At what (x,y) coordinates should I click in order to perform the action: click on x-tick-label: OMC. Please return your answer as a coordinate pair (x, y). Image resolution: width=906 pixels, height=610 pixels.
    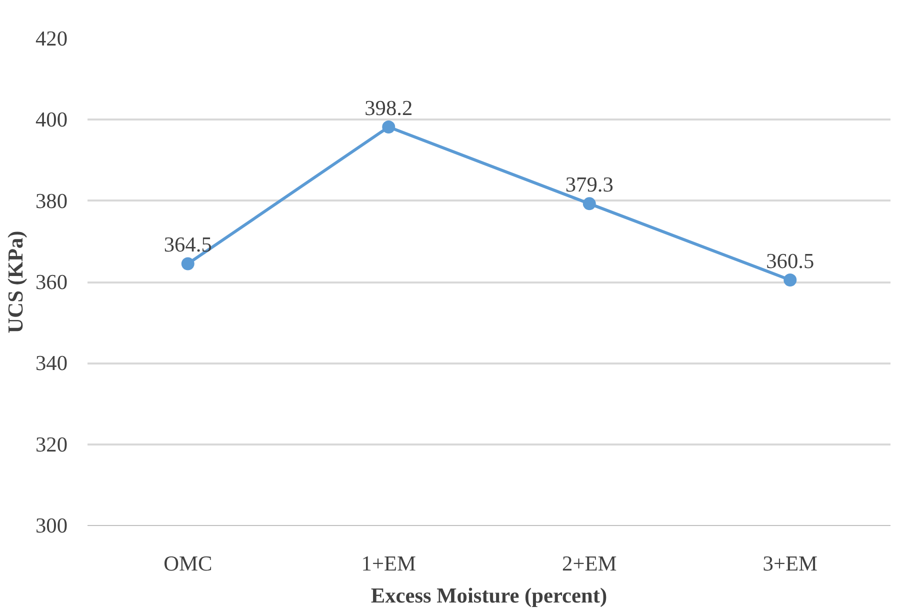
    Looking at the image, I should click on (188, 564).